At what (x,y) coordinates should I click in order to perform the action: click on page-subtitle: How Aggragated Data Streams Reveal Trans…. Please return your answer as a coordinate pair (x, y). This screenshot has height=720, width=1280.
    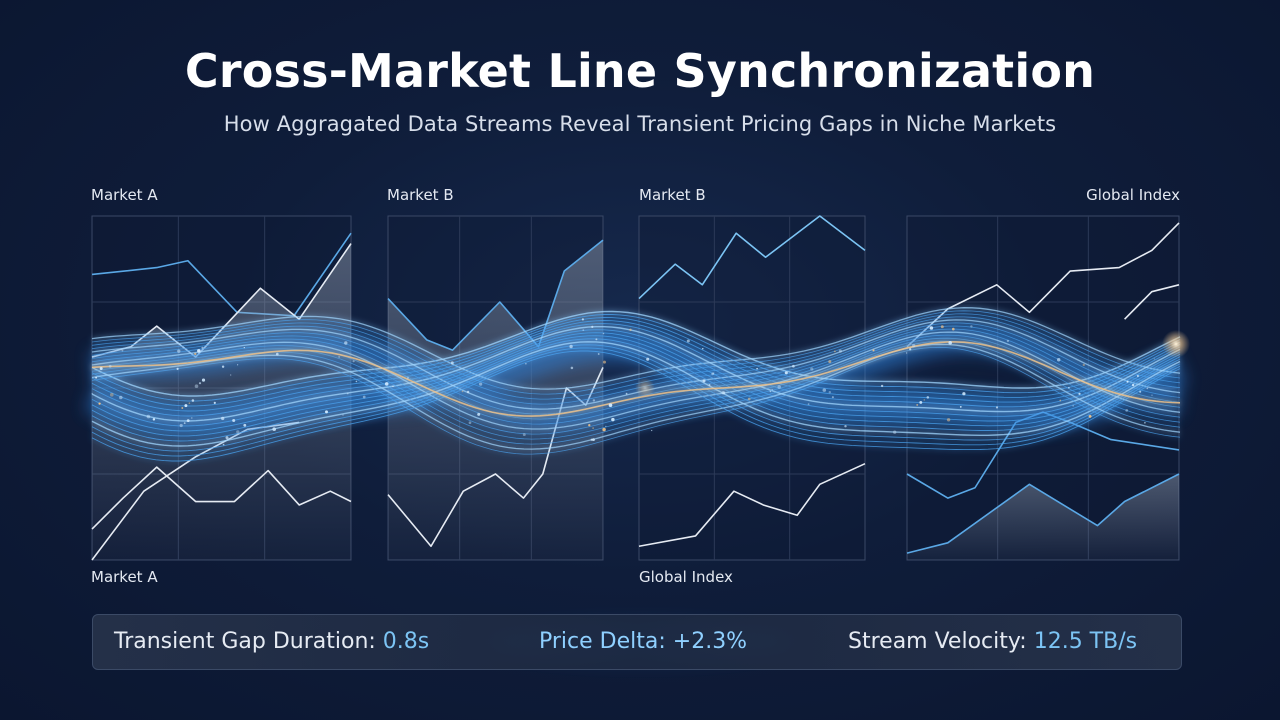
    Looking at the image, I should click on (640, 124).